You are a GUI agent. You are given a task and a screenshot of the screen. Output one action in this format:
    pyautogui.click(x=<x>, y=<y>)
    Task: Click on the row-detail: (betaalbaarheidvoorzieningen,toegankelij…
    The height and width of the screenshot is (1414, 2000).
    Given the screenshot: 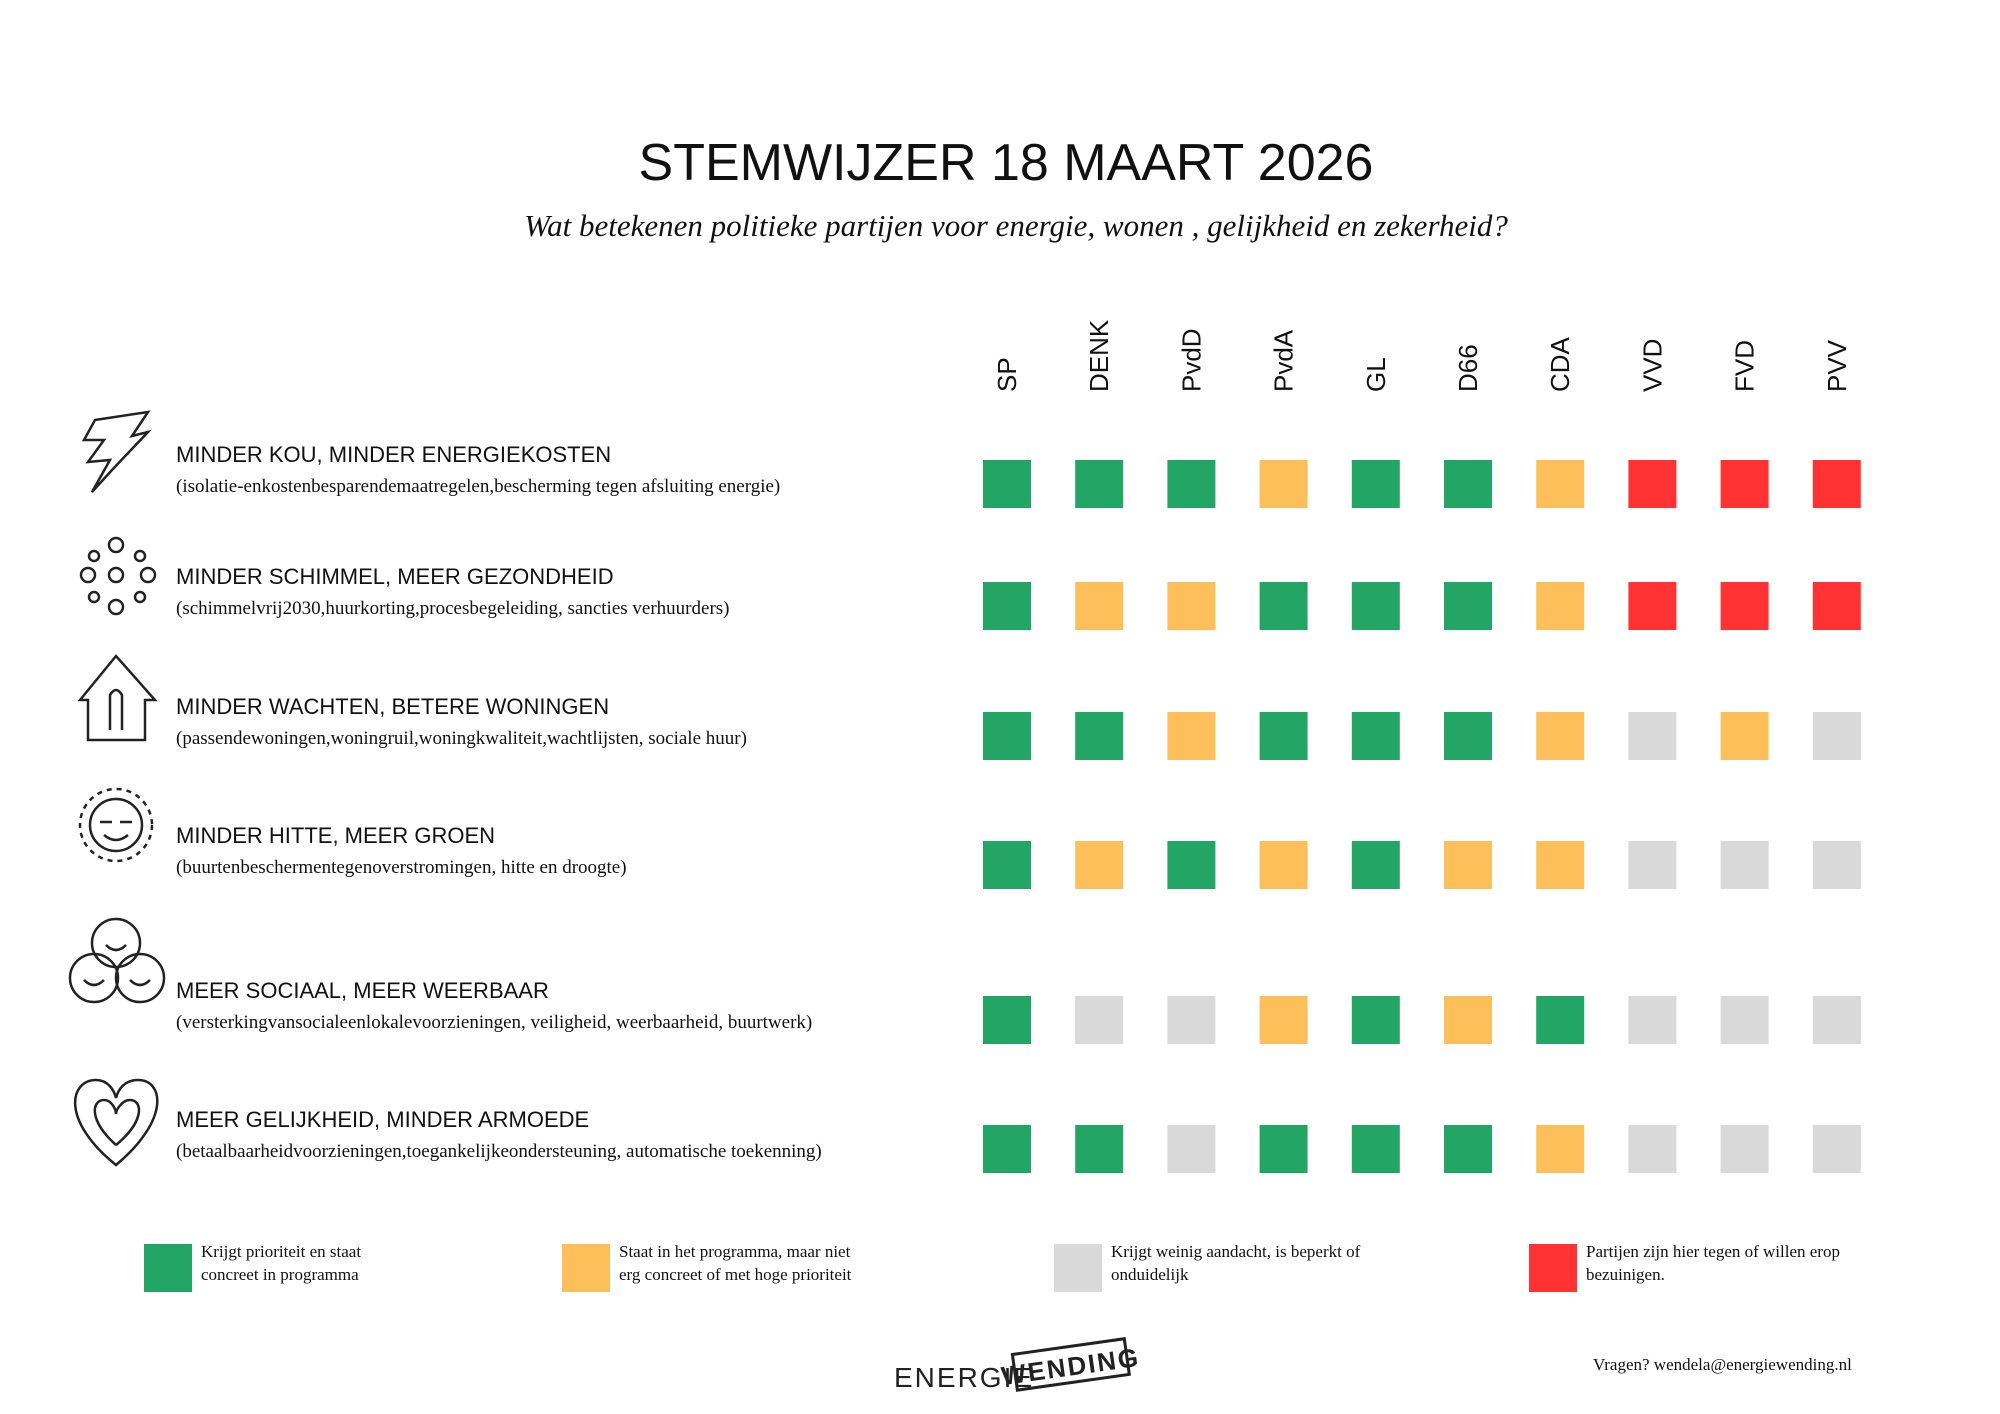 What is the action you would take?
    pyautogui.click(x=499, y=1151)
    